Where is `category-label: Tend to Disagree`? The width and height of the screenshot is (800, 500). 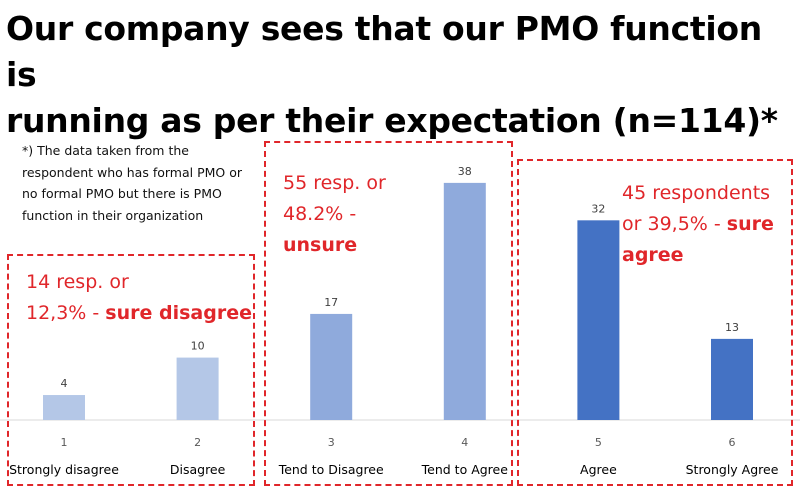
category-label: Tend to Disagree is located at coordinates (331, 469).